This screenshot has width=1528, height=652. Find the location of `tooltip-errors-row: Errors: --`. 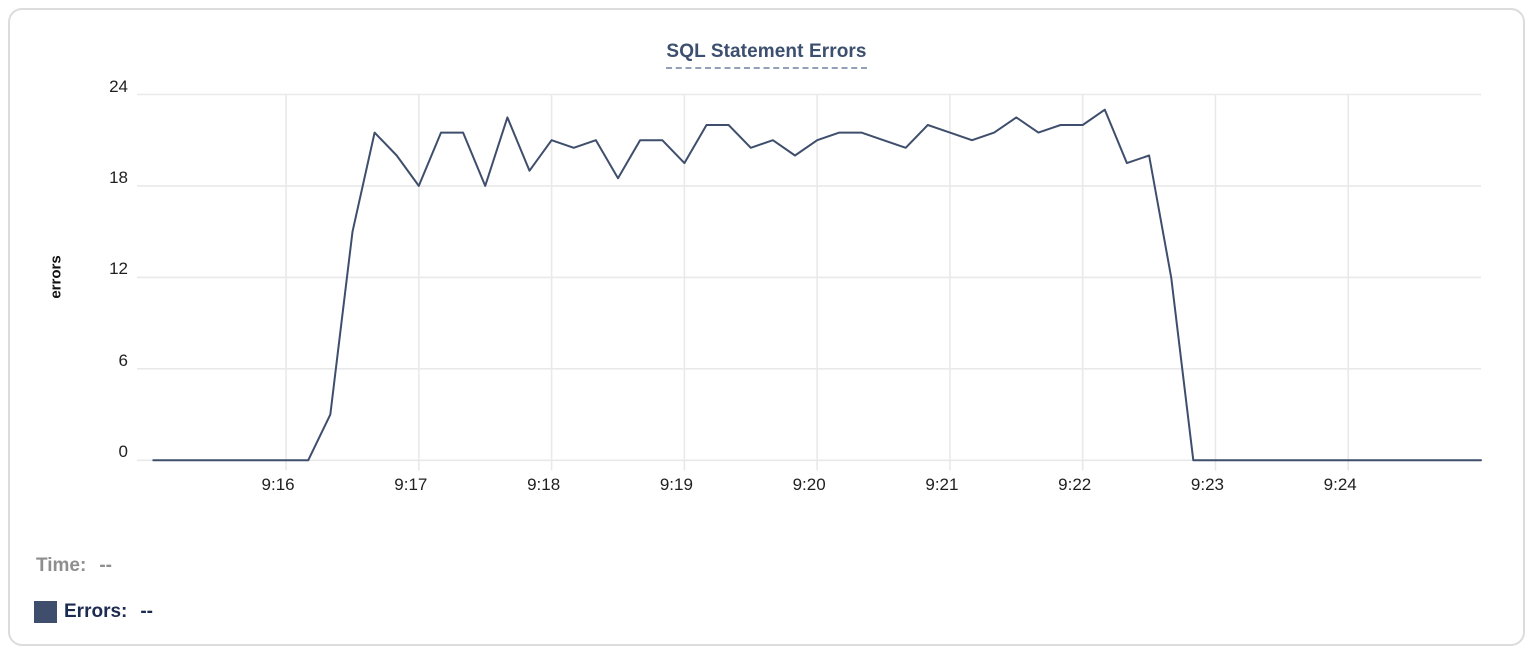

tooltip-errors-row: Errors: -- is located at coordinates (93, 612).